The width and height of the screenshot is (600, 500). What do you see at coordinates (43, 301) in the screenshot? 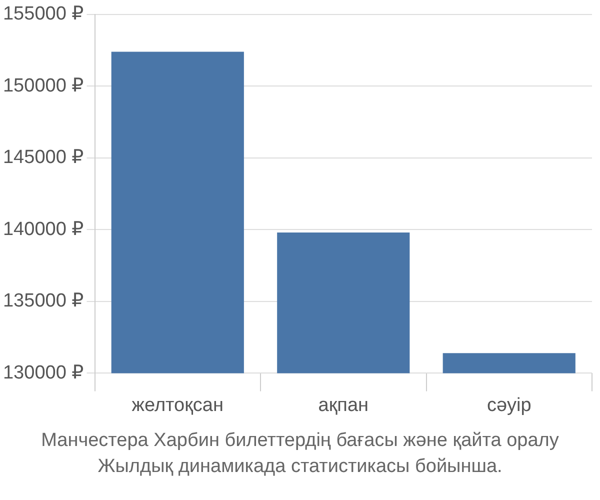
I see `y-tick-label: 135000 ₽` at bounding box center [43, 301].